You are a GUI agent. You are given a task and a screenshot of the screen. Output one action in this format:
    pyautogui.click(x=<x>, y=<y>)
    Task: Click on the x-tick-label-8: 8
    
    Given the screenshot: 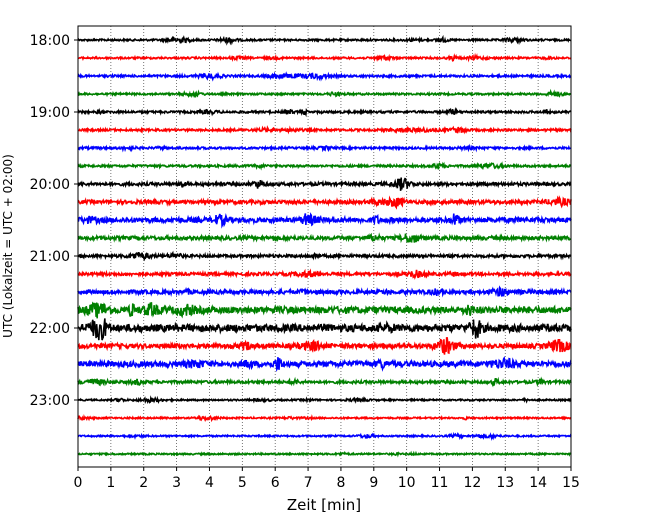 What is the action you would take?
    pyautogui.click(x=340, y=483)
    